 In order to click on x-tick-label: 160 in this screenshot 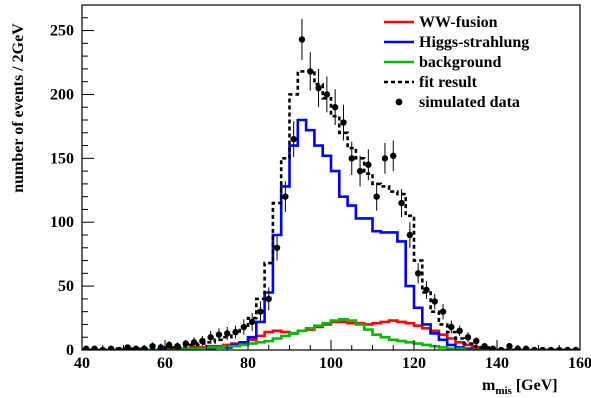, I will do `click(579, 363)`.